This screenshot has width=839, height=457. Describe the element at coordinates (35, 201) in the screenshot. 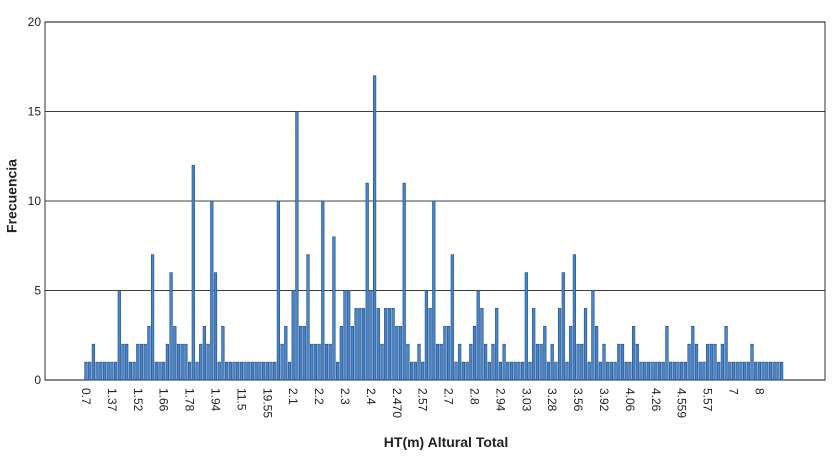

I see `y-tick-label: 10` at that location.